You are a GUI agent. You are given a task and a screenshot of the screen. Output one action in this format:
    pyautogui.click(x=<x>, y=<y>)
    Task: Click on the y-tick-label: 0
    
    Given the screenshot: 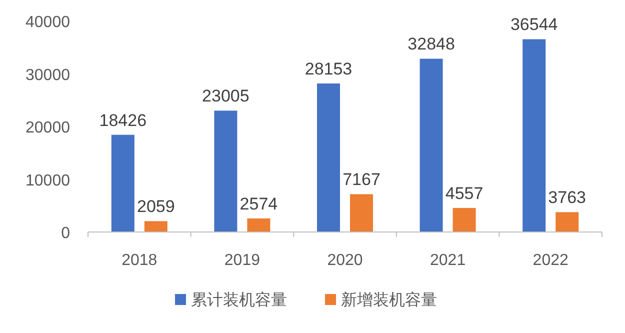 What is the action you would take?
    pyautogui.click(x=65, y=233)
    